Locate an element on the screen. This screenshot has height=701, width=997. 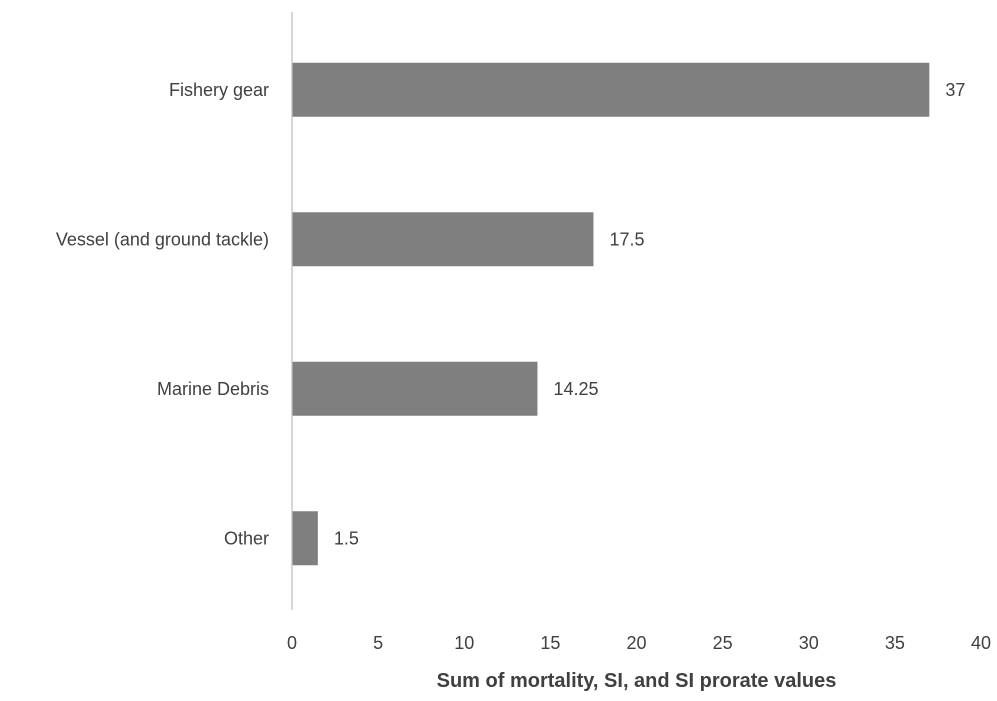
x-tick-label: 25 is located at coordinates (723, 643).